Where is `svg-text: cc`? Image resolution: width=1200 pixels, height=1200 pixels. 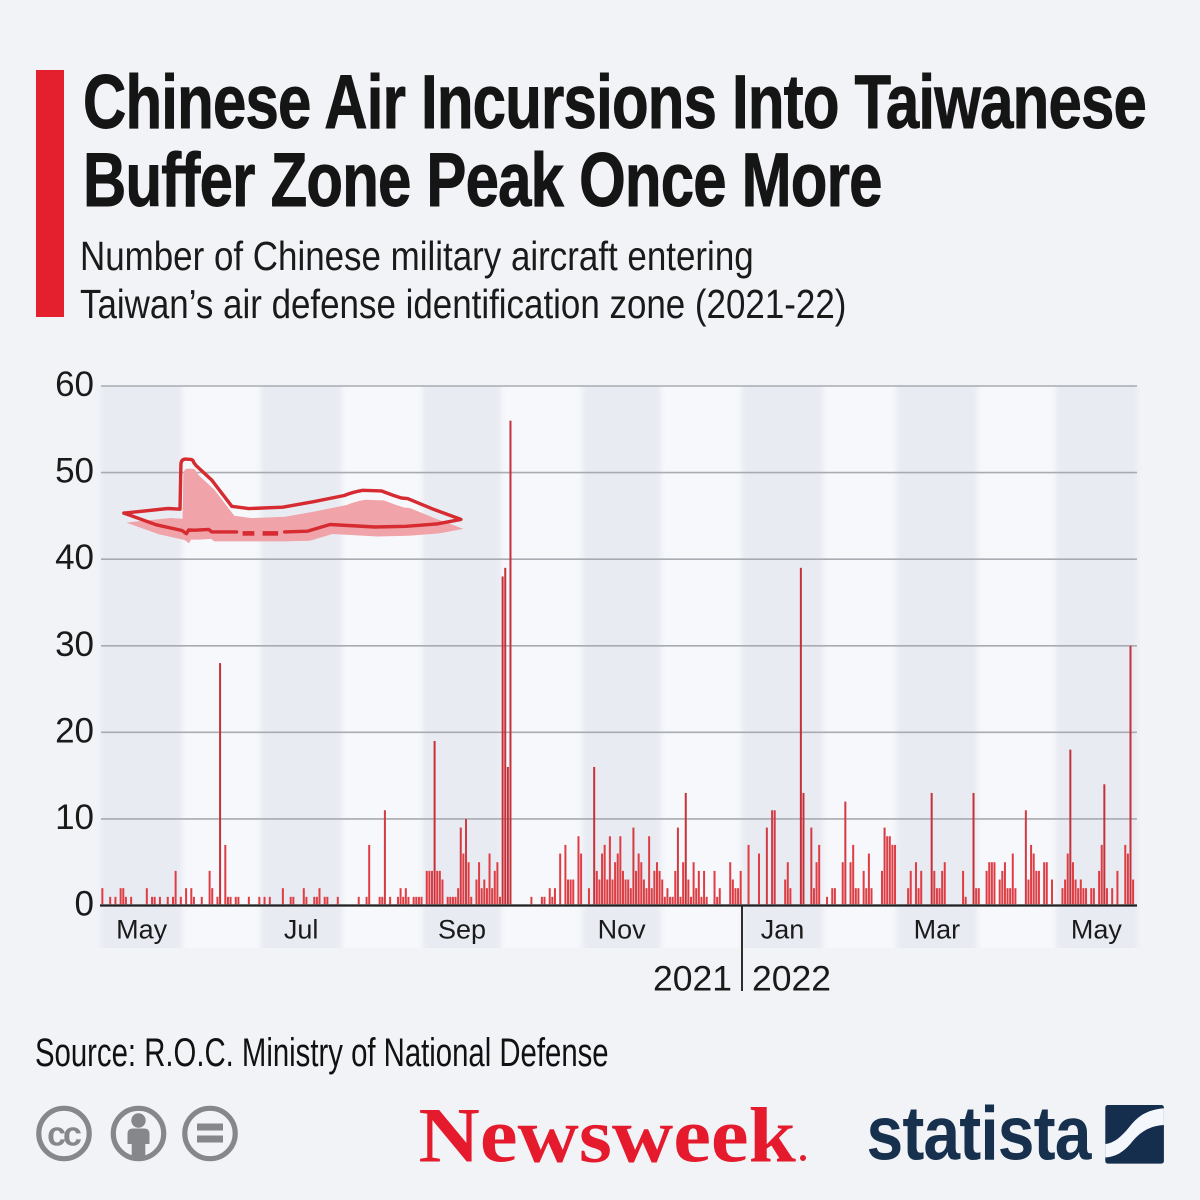
svg-text: cc is located at coordinates (64, 1135).